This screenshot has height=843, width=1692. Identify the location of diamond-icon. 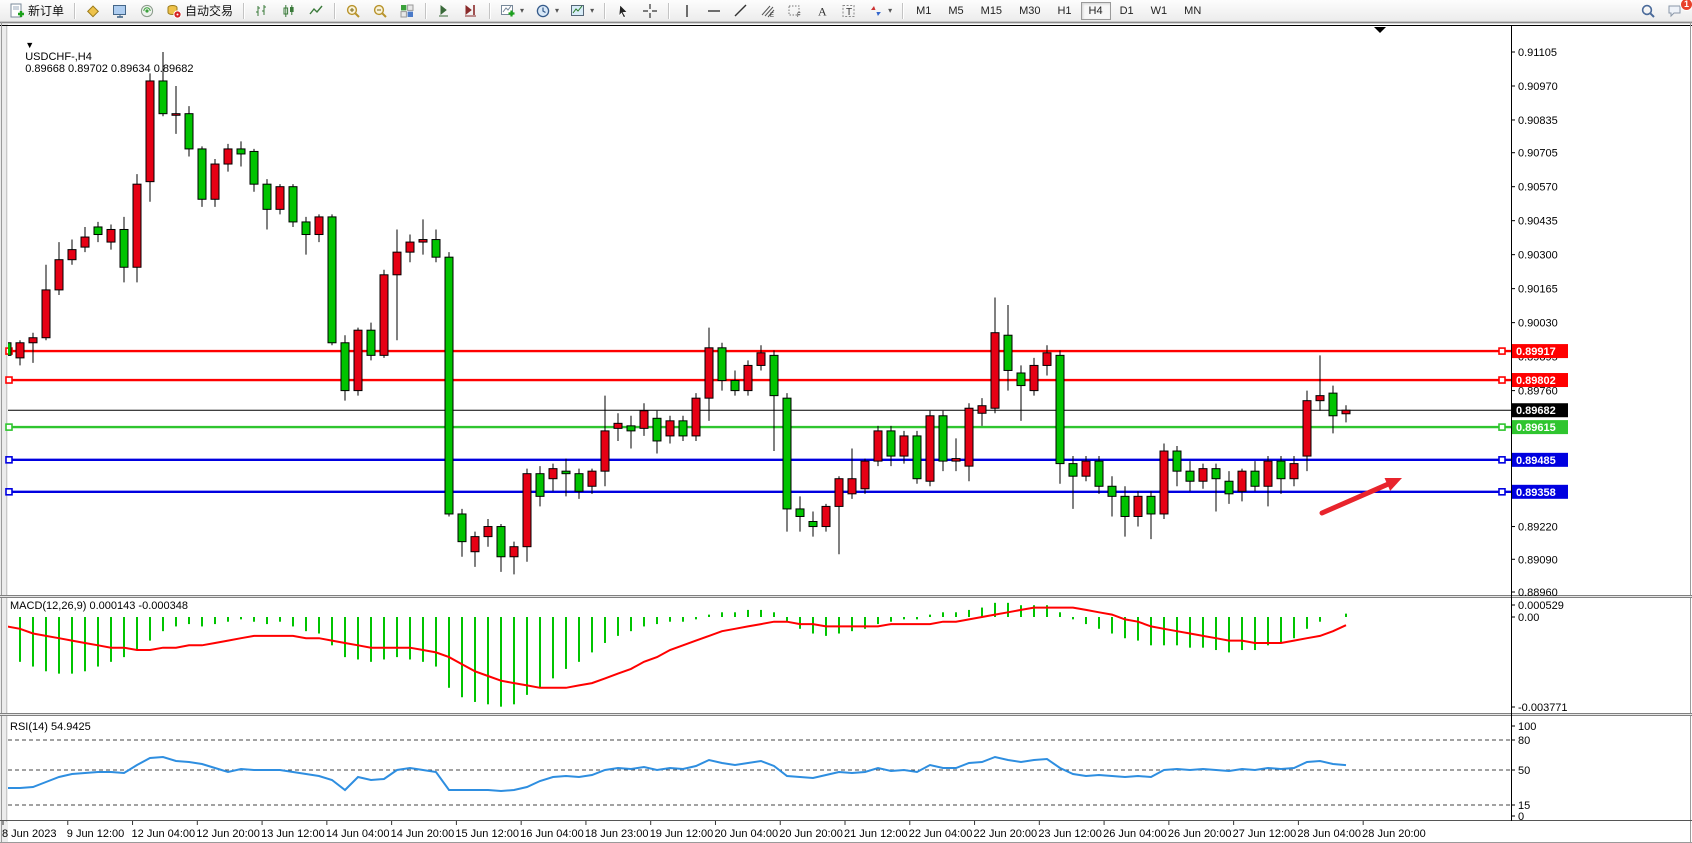
(93, 10).